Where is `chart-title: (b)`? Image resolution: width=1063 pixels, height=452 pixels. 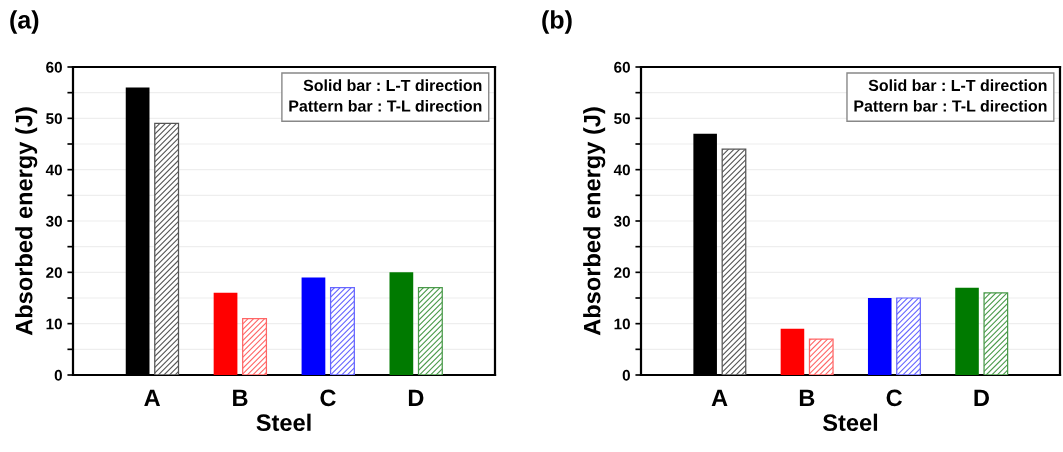 chart-title: (b) is located at coordinates (557, 22).